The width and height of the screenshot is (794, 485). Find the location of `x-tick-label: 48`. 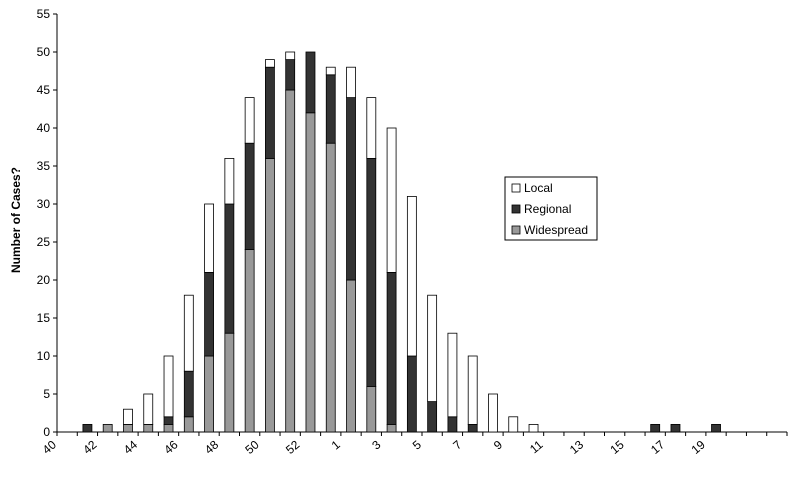

x-tick-label: 48 is located at coordinates (211, 447).